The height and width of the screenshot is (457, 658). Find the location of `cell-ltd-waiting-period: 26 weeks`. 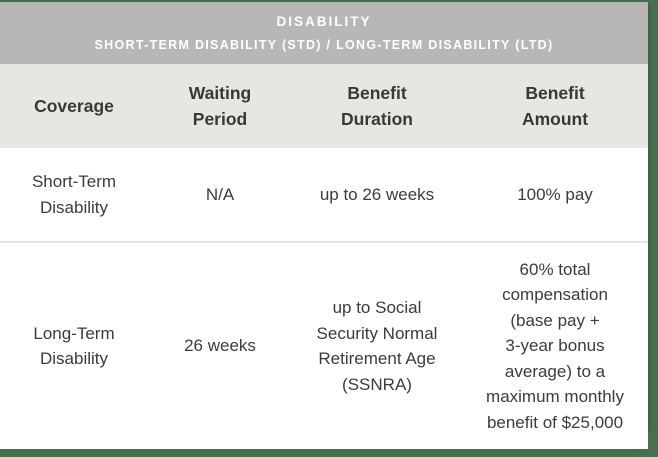

cell-ltd-waiting-period: 26 weeks is located at coordinates (220, 345).